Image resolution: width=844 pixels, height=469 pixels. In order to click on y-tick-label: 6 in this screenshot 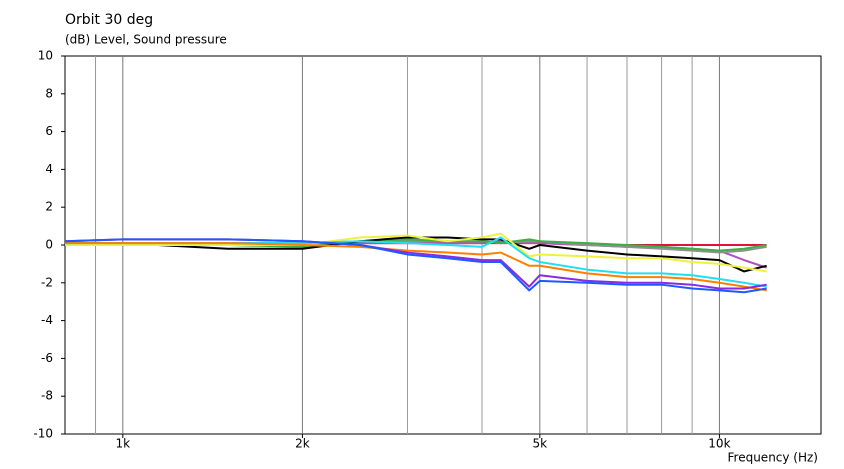, I will do `click(49, 131)`.